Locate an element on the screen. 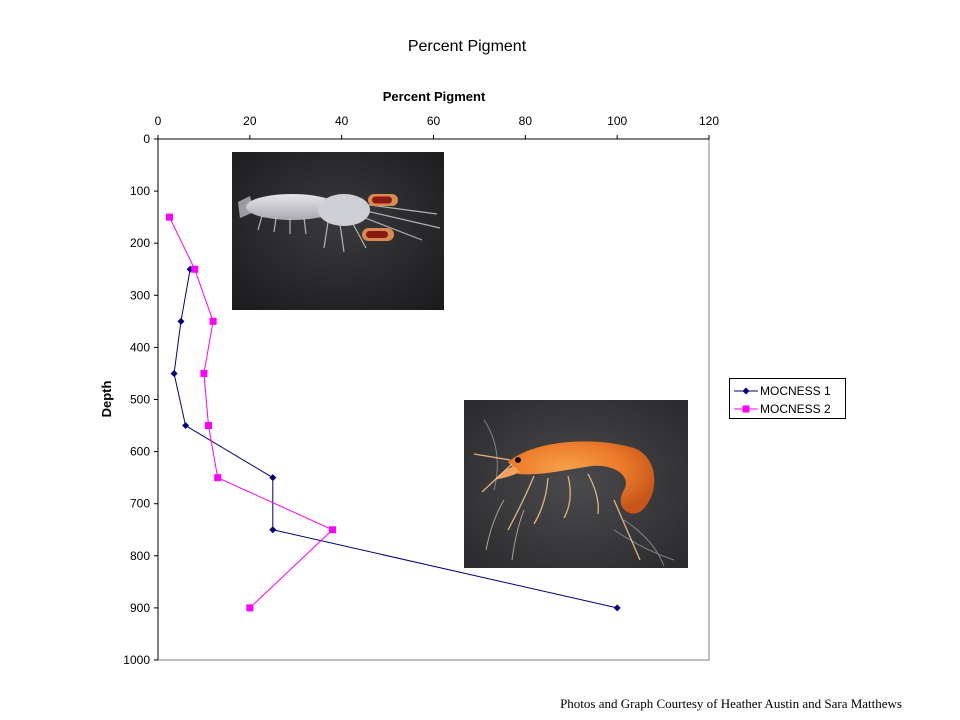 The height and width of the screenshot is (720, 960). y-tick-label: 600 is located at coordinates (140, 452).